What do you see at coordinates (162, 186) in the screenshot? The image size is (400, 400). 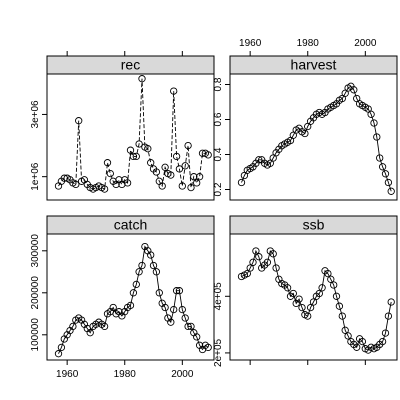 I see `point-rec-1993` at bounding box center [162, 186].